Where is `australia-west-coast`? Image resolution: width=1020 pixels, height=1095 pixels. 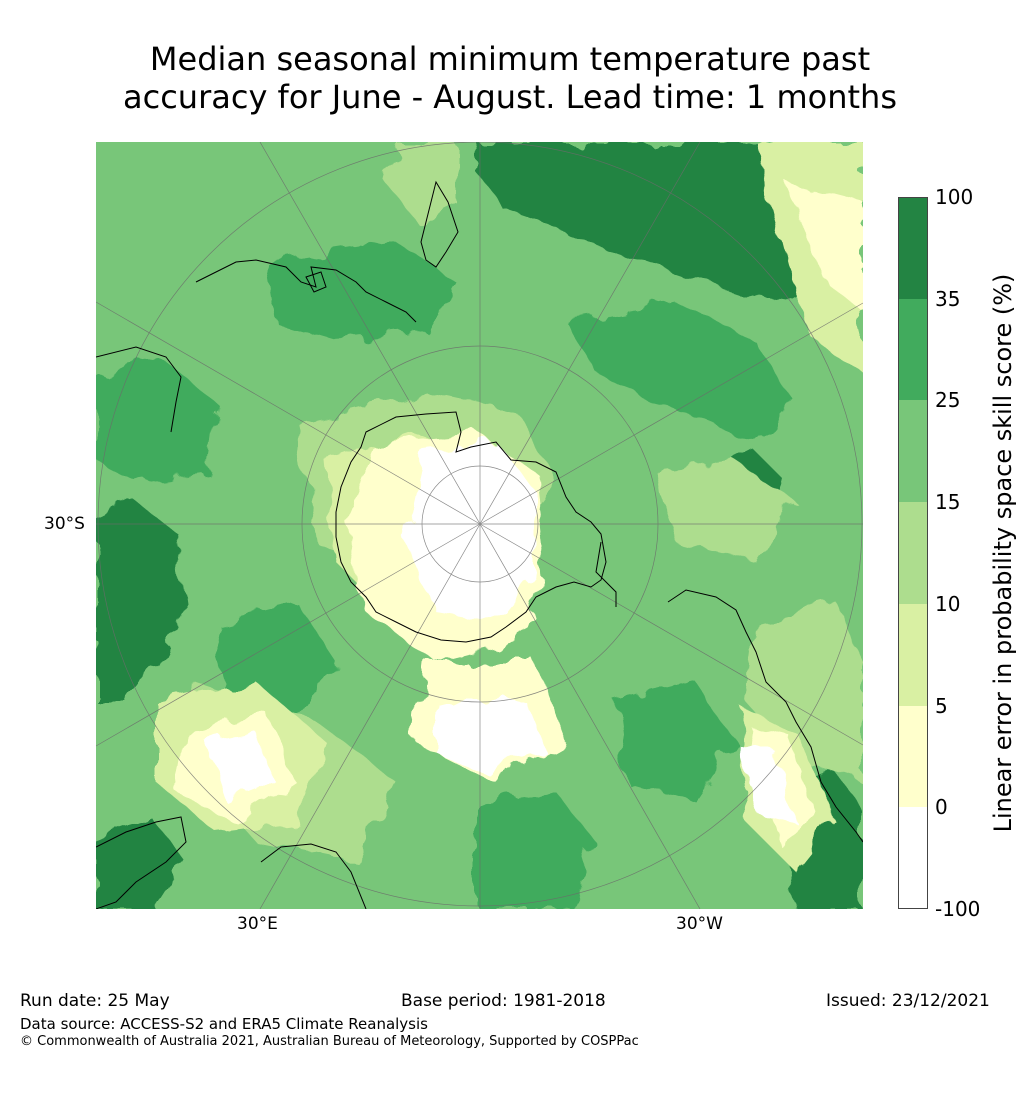 australia-west-coast is located at coordinates (139, 389).